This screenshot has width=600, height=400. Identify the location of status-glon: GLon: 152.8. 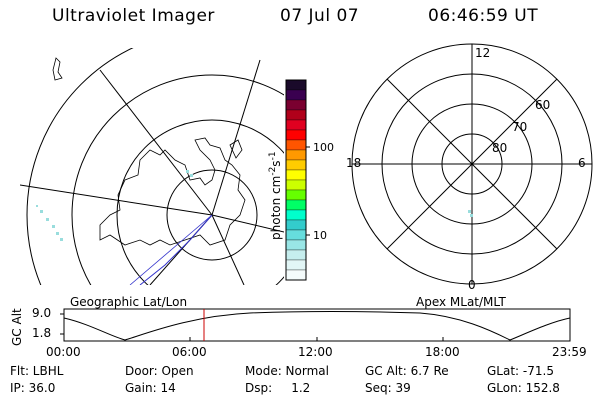
(523, 388).